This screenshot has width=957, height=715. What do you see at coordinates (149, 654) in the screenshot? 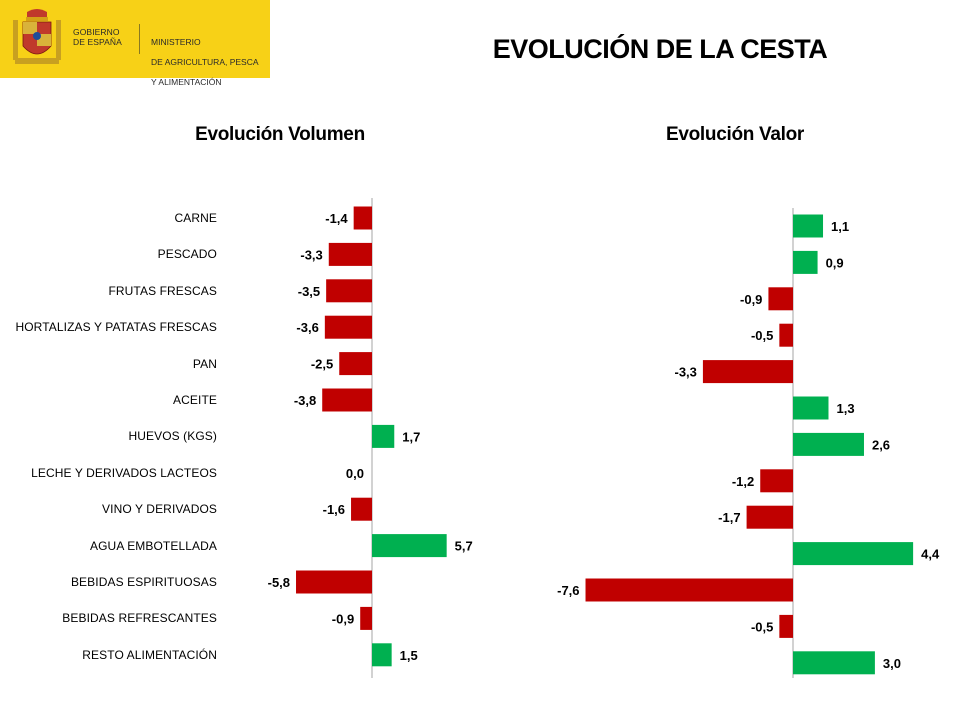
I see `category-label: RESTO ALIMENTACIÓN` at bounding box center [149, 654].